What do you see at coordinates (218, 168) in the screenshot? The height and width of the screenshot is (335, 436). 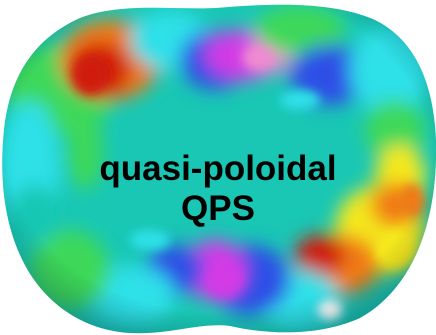 I see `caption-line-1: quasi-poloidal` at bounding box center [218, 168].